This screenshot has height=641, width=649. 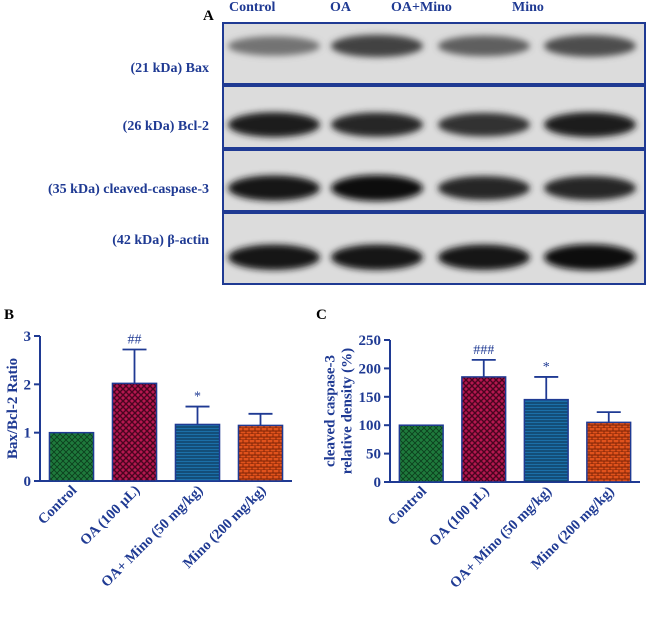 I want to click on x-tick-label: OA+ Mino (50 mg/kg), so click(x=501, y=537).